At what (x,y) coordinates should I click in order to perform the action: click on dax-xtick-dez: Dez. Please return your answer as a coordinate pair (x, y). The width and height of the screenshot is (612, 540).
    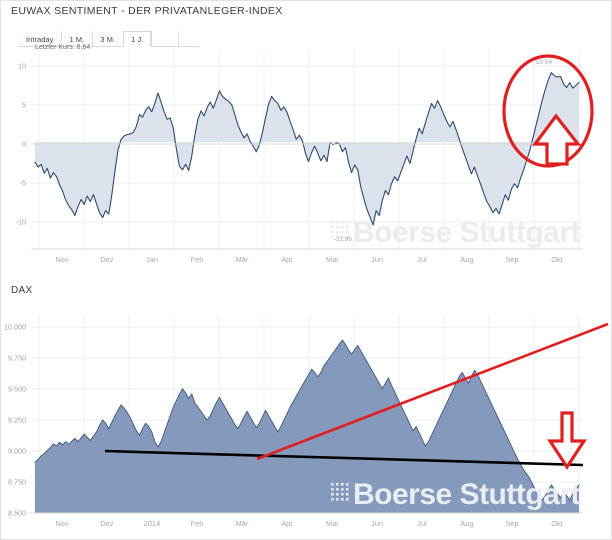
    Looking at the image, I should click on (106, 523).